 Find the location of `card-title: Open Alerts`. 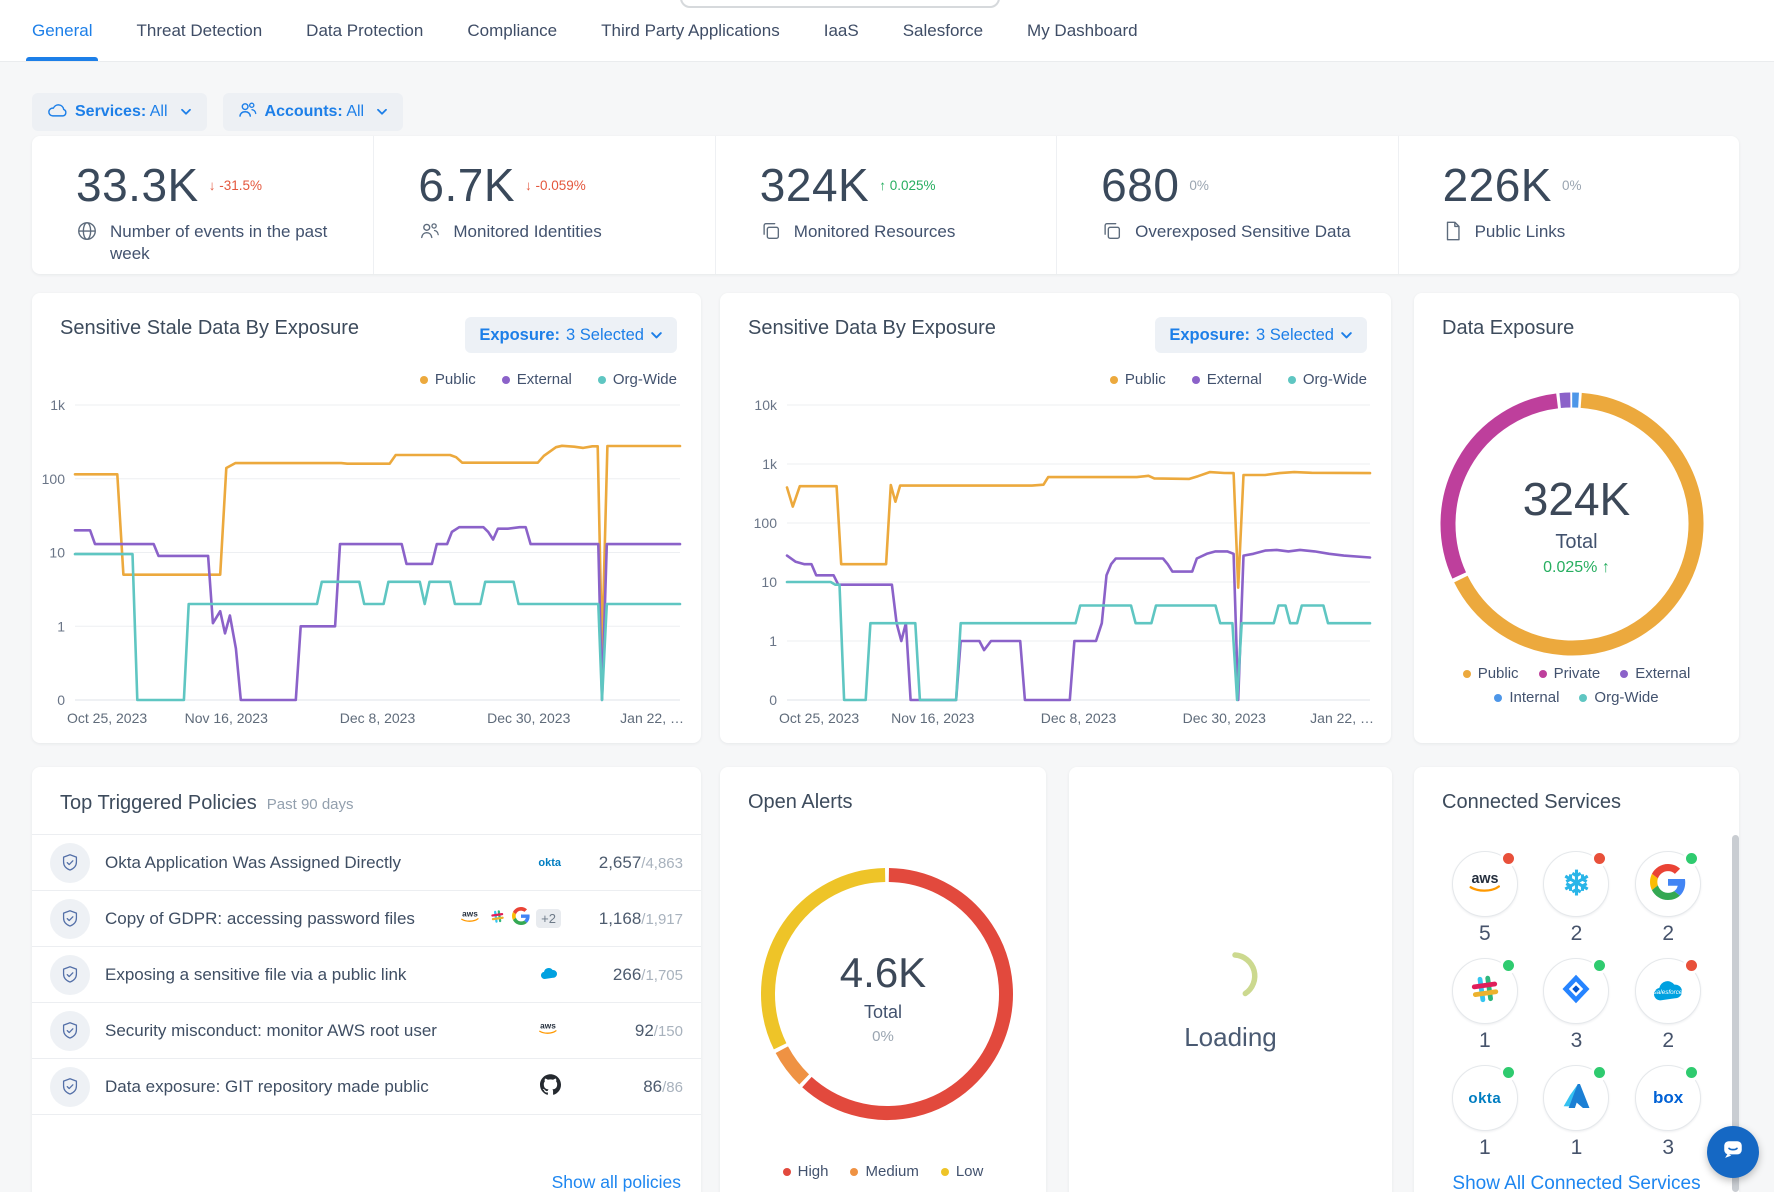

card-title: Open Alerts is located at coordinates (800, 802).